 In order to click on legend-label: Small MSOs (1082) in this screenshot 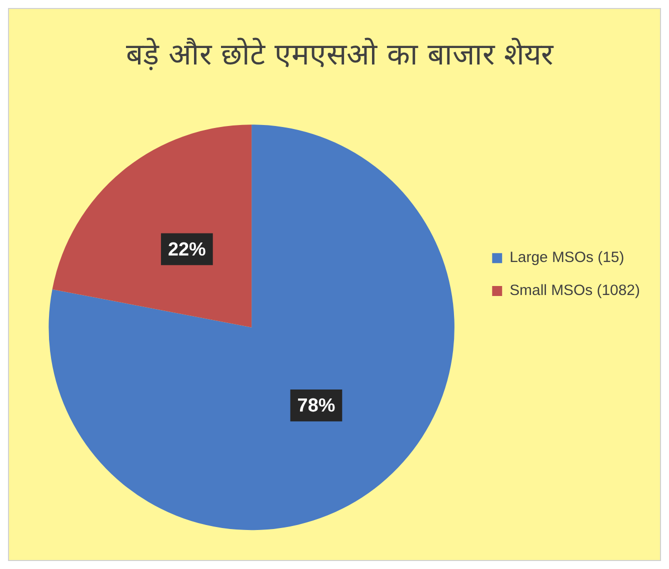, I will do `click(575, 291)`.